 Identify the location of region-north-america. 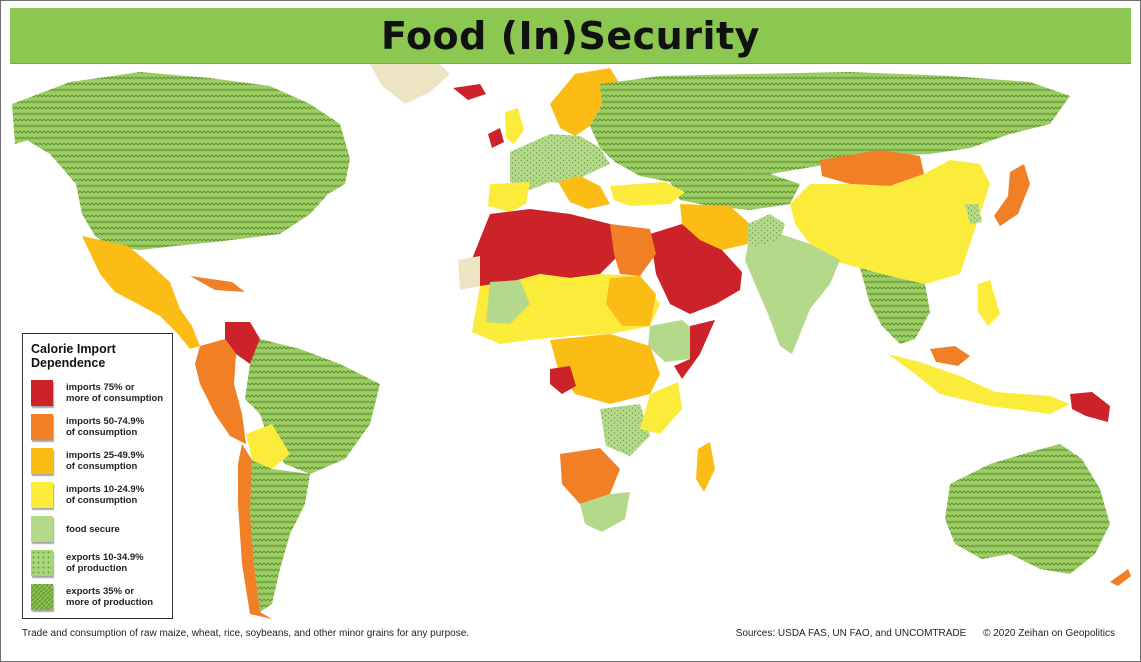
(181, 161).